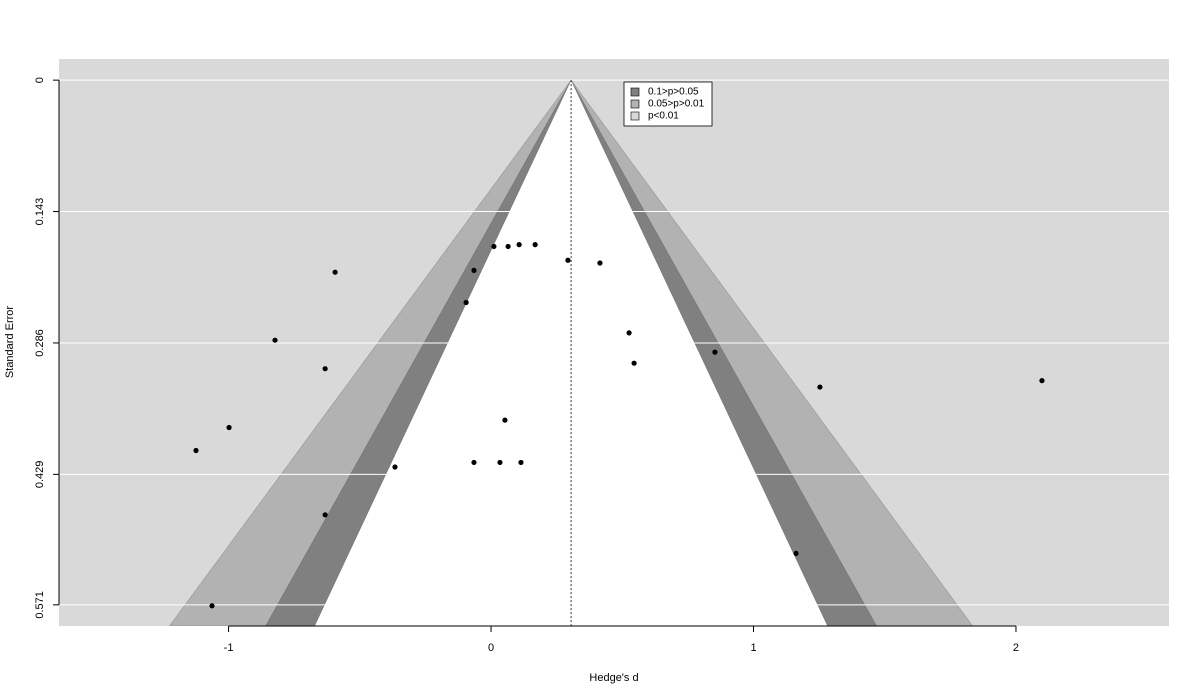 The width and height of the screenshot is (1200, 700). Describe the element at coordinates (613, 678) in the screenshot. I see `x-axis-label: Hedge's d` at that location.